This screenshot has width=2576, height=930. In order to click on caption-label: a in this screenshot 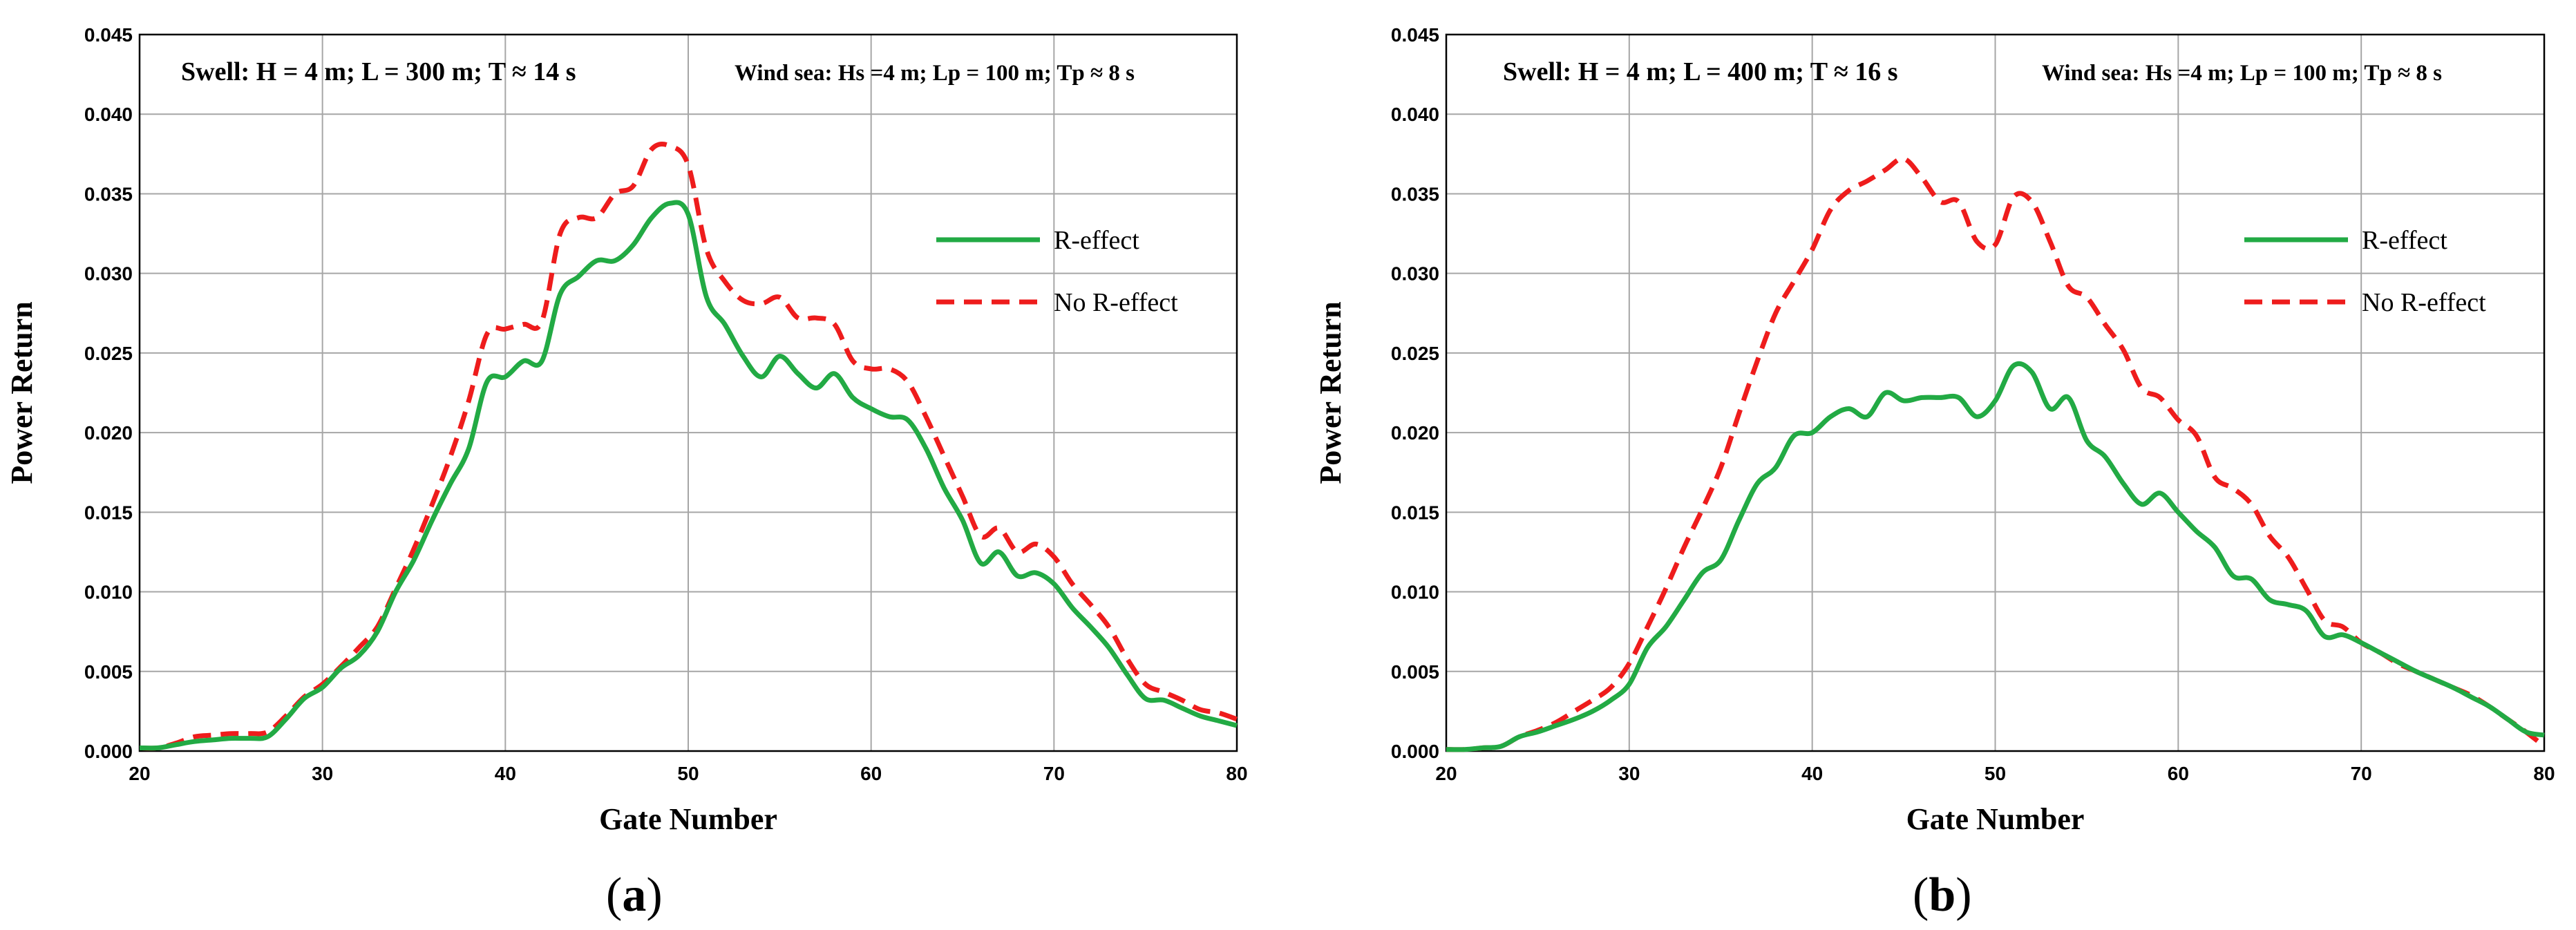, I will do `click(634, 895)`.